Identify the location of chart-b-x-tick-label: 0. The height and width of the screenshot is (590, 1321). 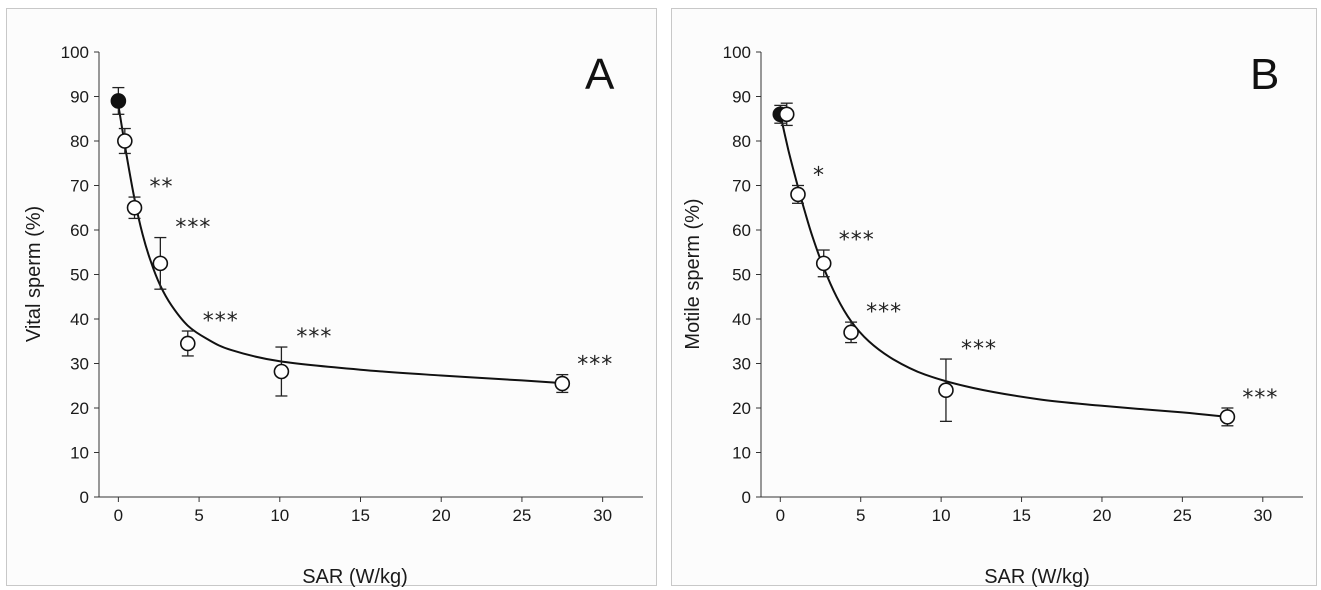
(780, 515).